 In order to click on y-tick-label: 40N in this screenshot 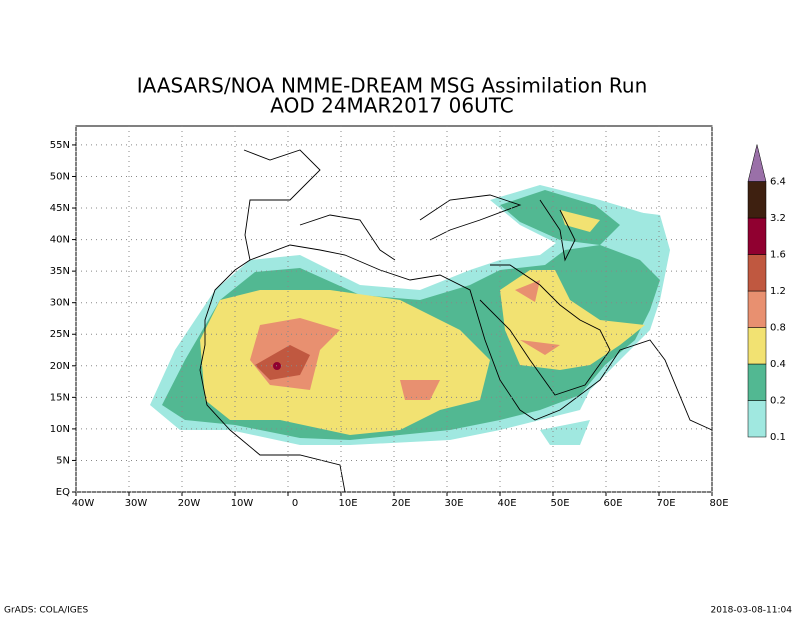, I will do `click(60, 240)`.